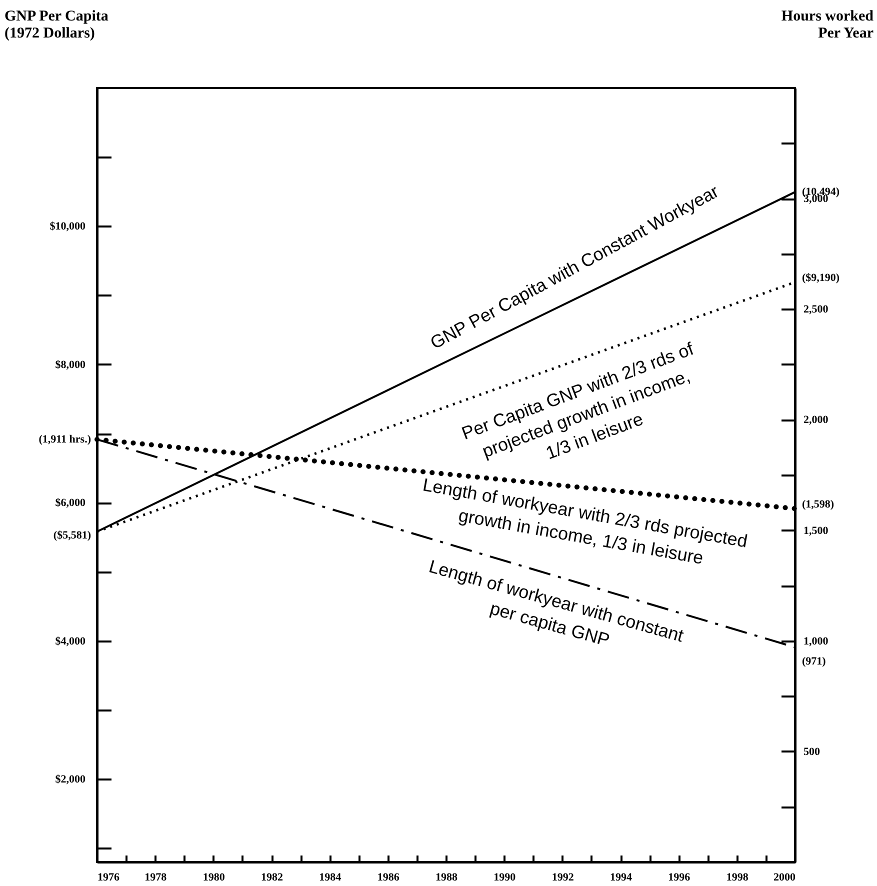  What do you see at coordinates (70, 641) in the screenshot?
I see `y-tick-label: $4,000` at bounding box center [70, 641].